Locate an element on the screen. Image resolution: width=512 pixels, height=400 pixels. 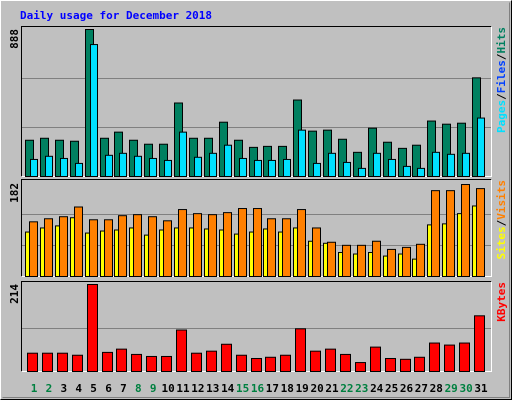
x-tick-label: 19 is located at coordinates (302, 388).